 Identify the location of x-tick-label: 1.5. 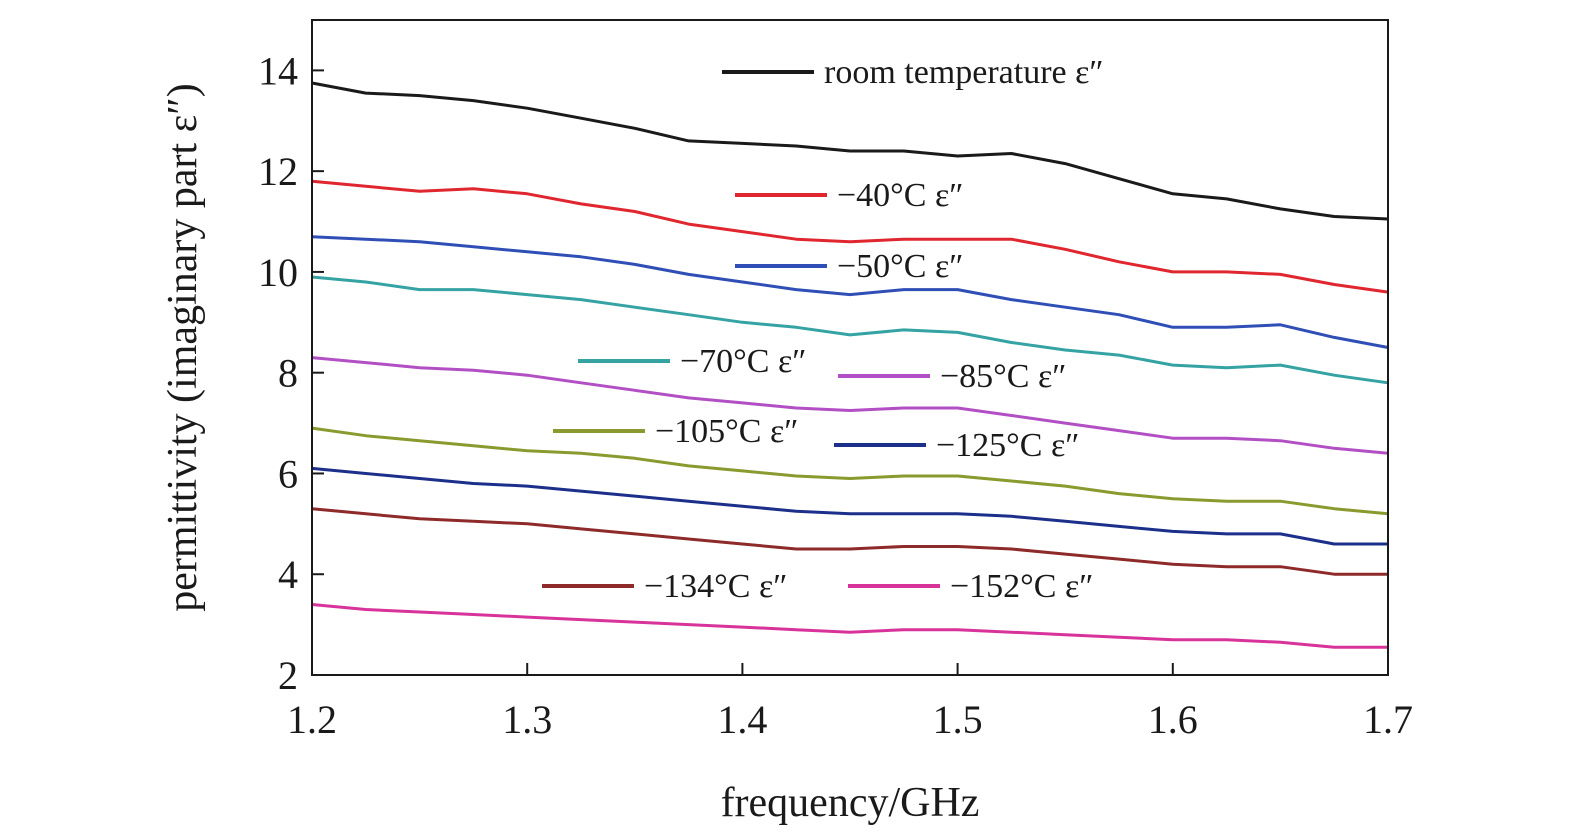
(958, 719).